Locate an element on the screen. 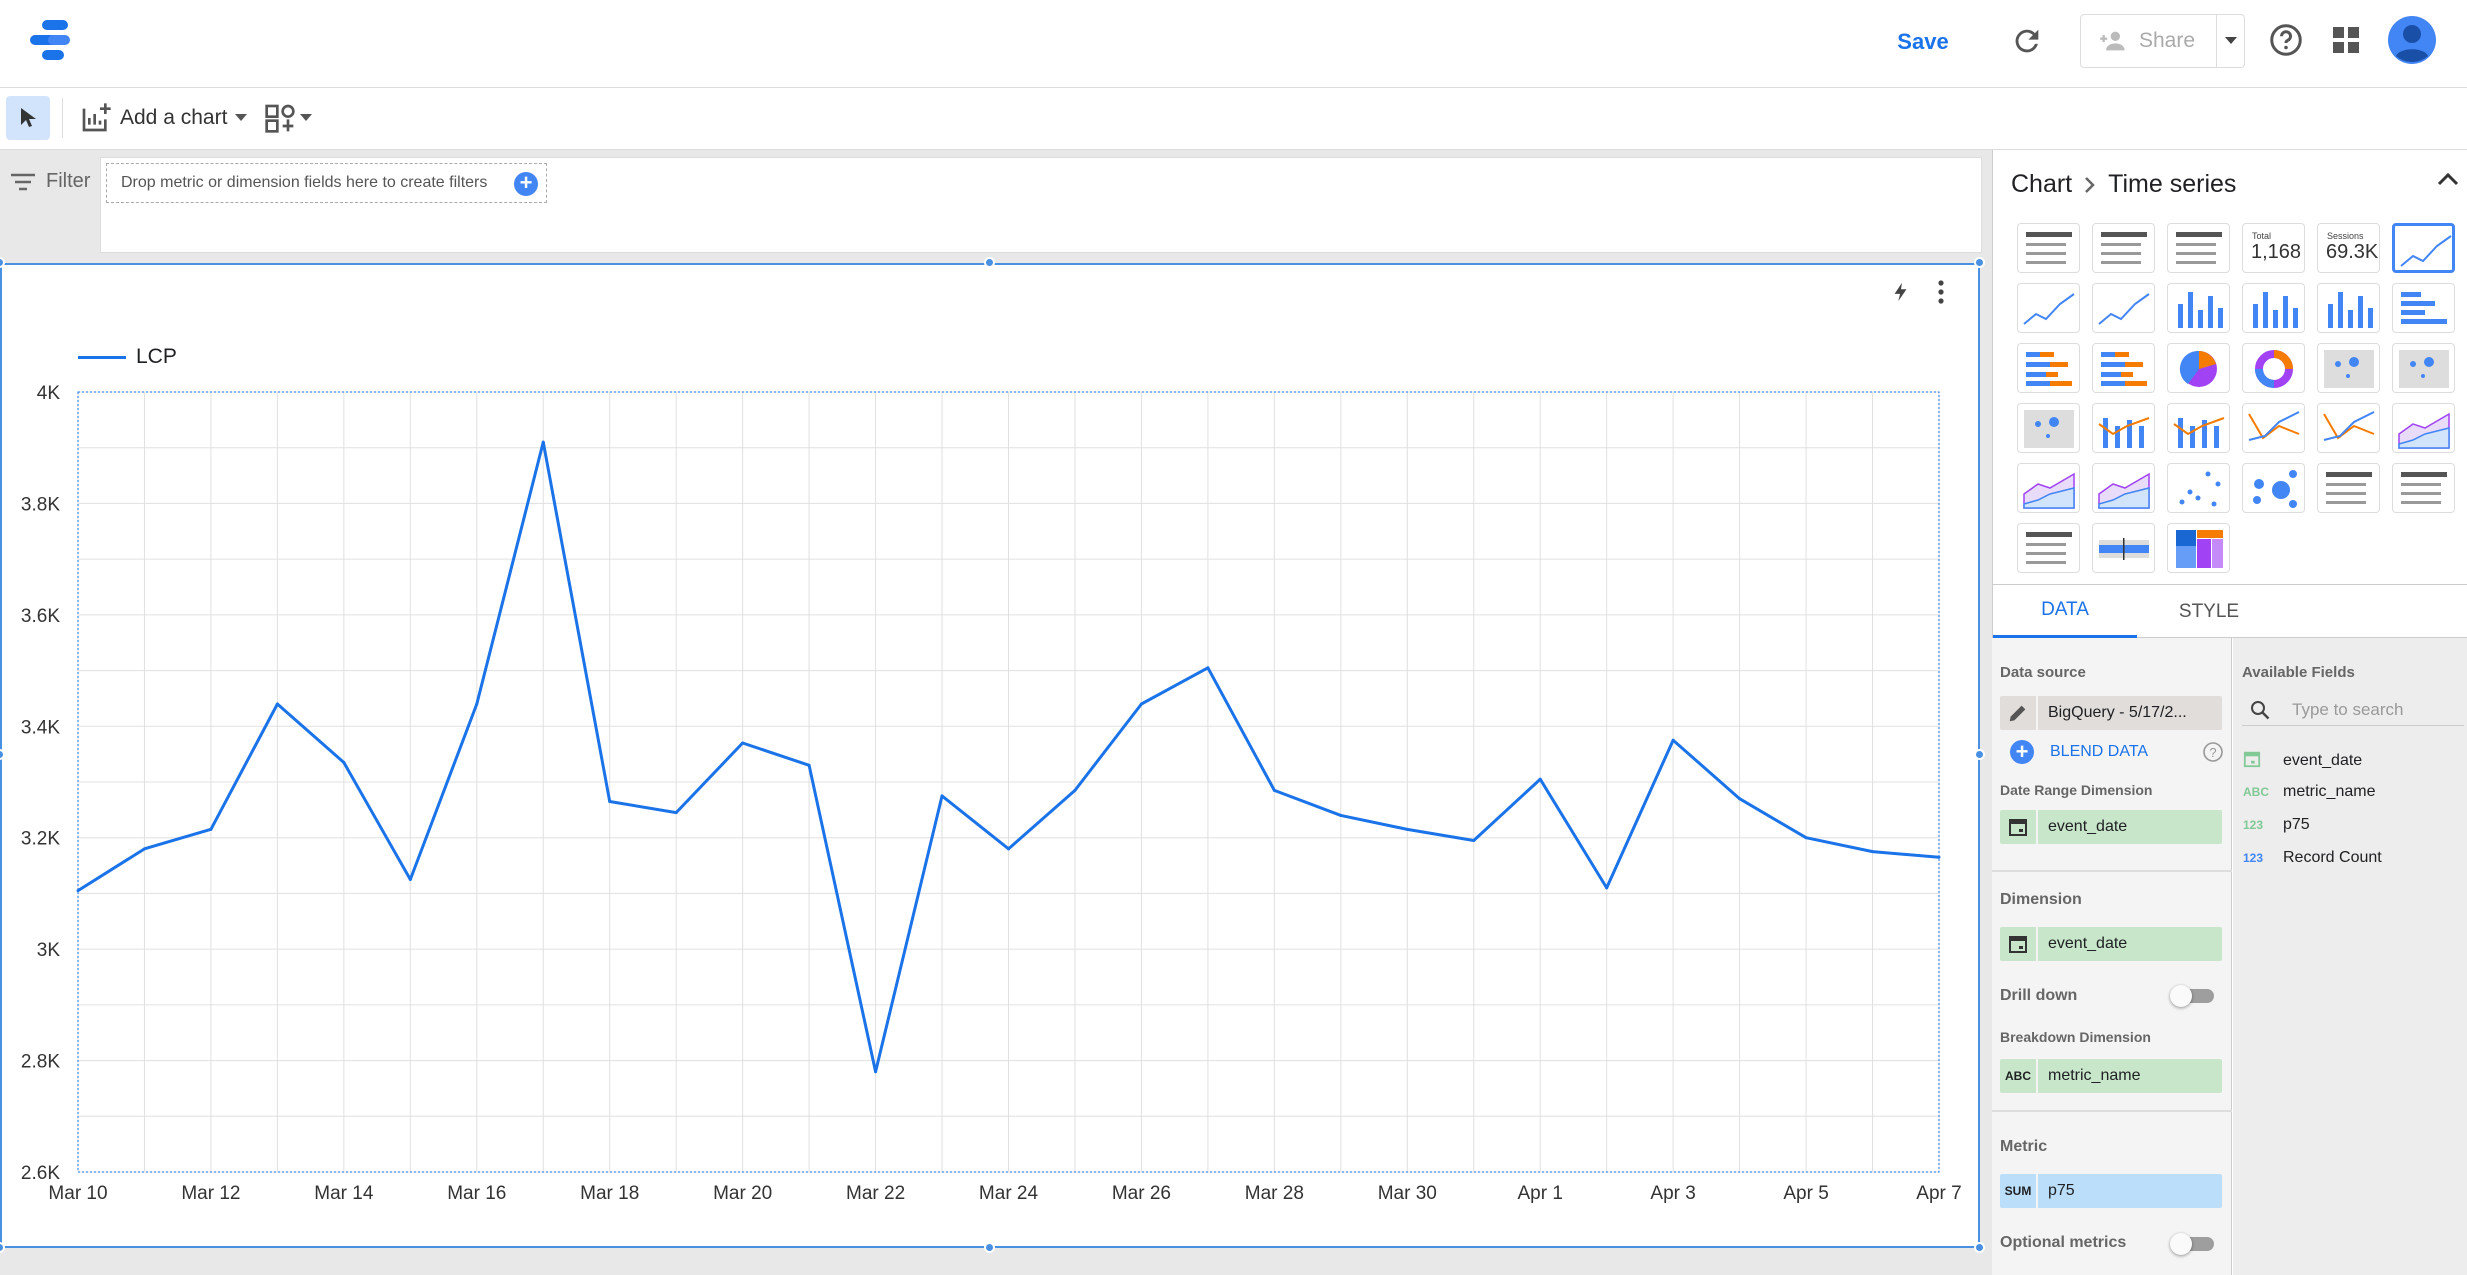  select-tool-button is located at coordinates (28, 118).